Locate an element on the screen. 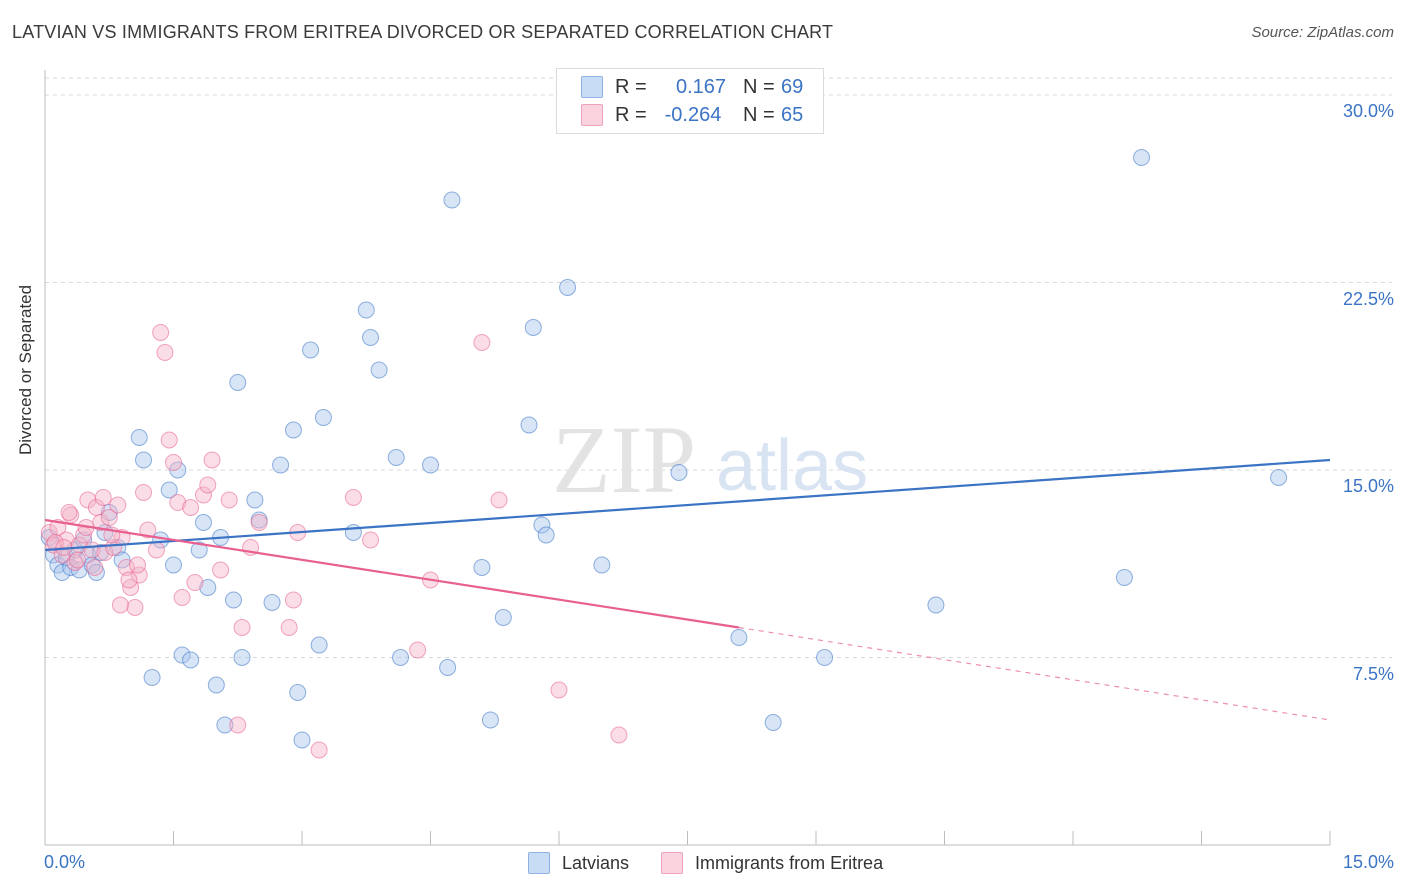 This screenshot has width=1406, height=892. x-tick-min: 0.0% is located at coordinates (65, 862).